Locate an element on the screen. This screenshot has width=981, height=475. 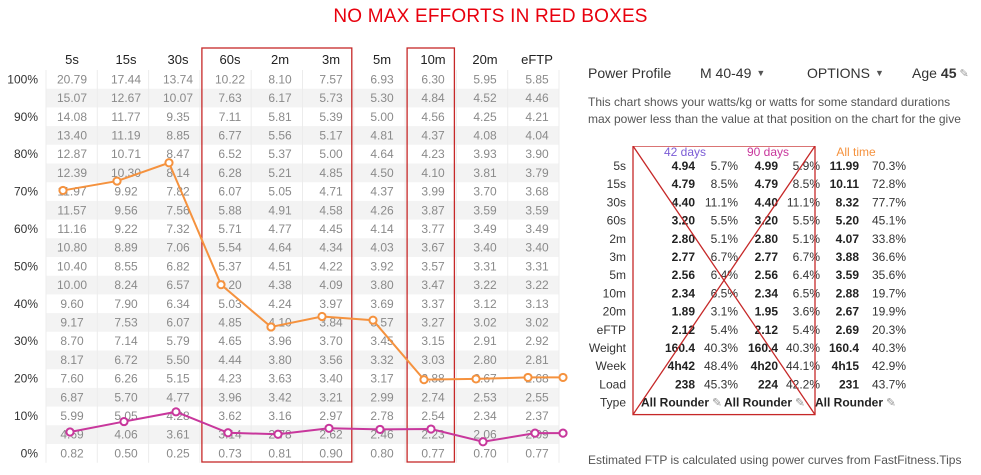
table-cell: 3.49 is located at coordinates (485, 229).